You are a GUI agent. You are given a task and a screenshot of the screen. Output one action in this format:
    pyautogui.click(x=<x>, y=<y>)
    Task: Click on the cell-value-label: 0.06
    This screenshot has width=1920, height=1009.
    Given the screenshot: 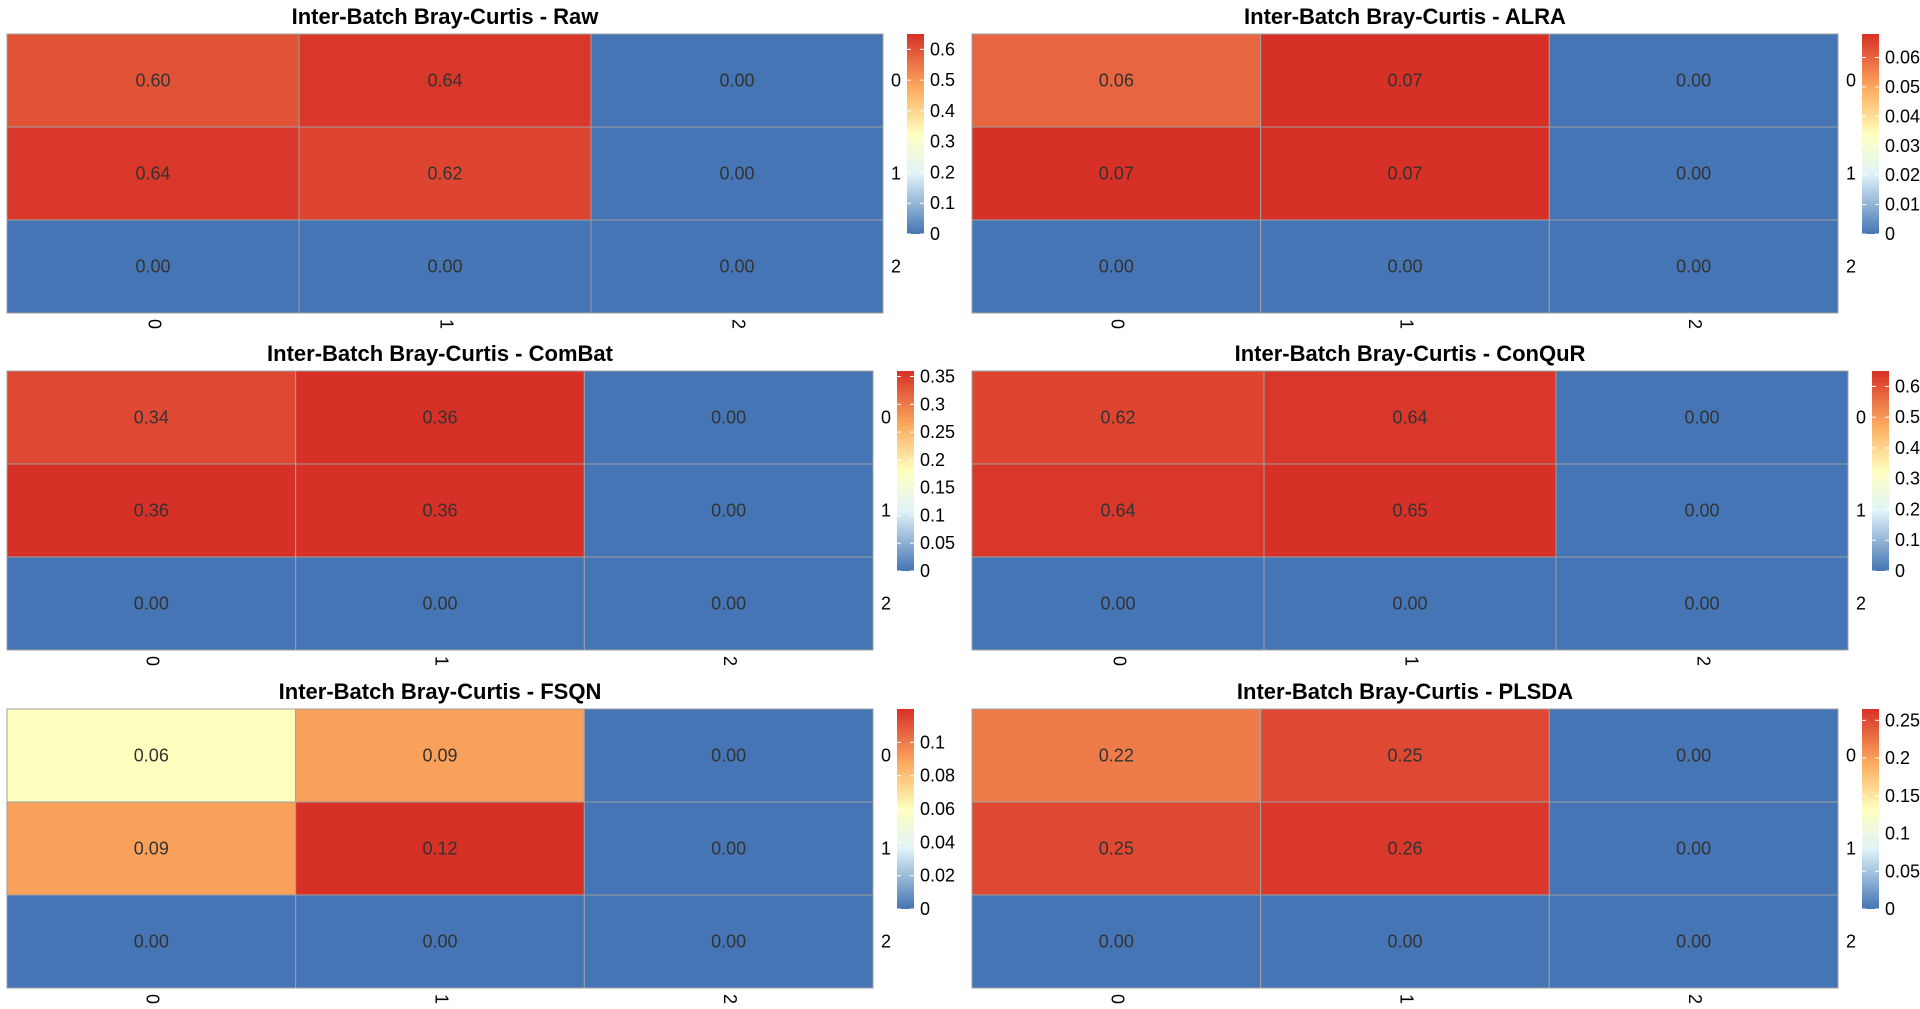 What is the action you would take?
    pyautogui.click(x=151, y=756)
    